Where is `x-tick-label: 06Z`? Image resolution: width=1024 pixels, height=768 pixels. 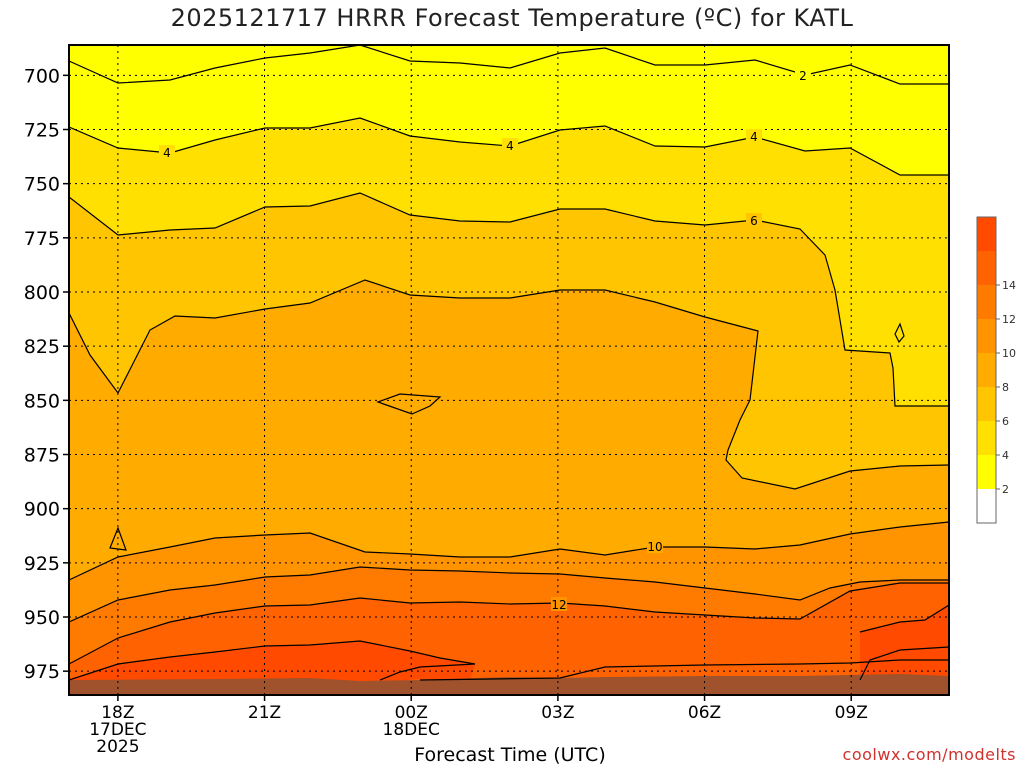 x-tick-label: 06Z is located at coordinates (704, 713).